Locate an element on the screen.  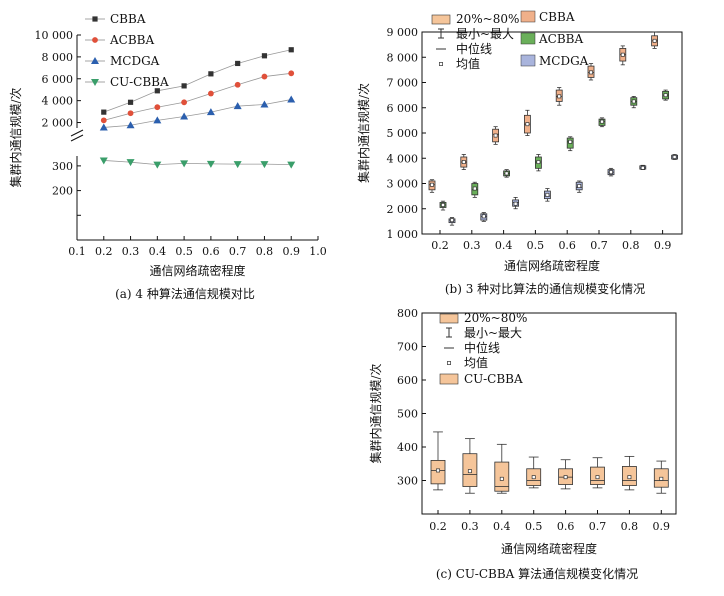
legend-marker is located at coordinates (95, 60).